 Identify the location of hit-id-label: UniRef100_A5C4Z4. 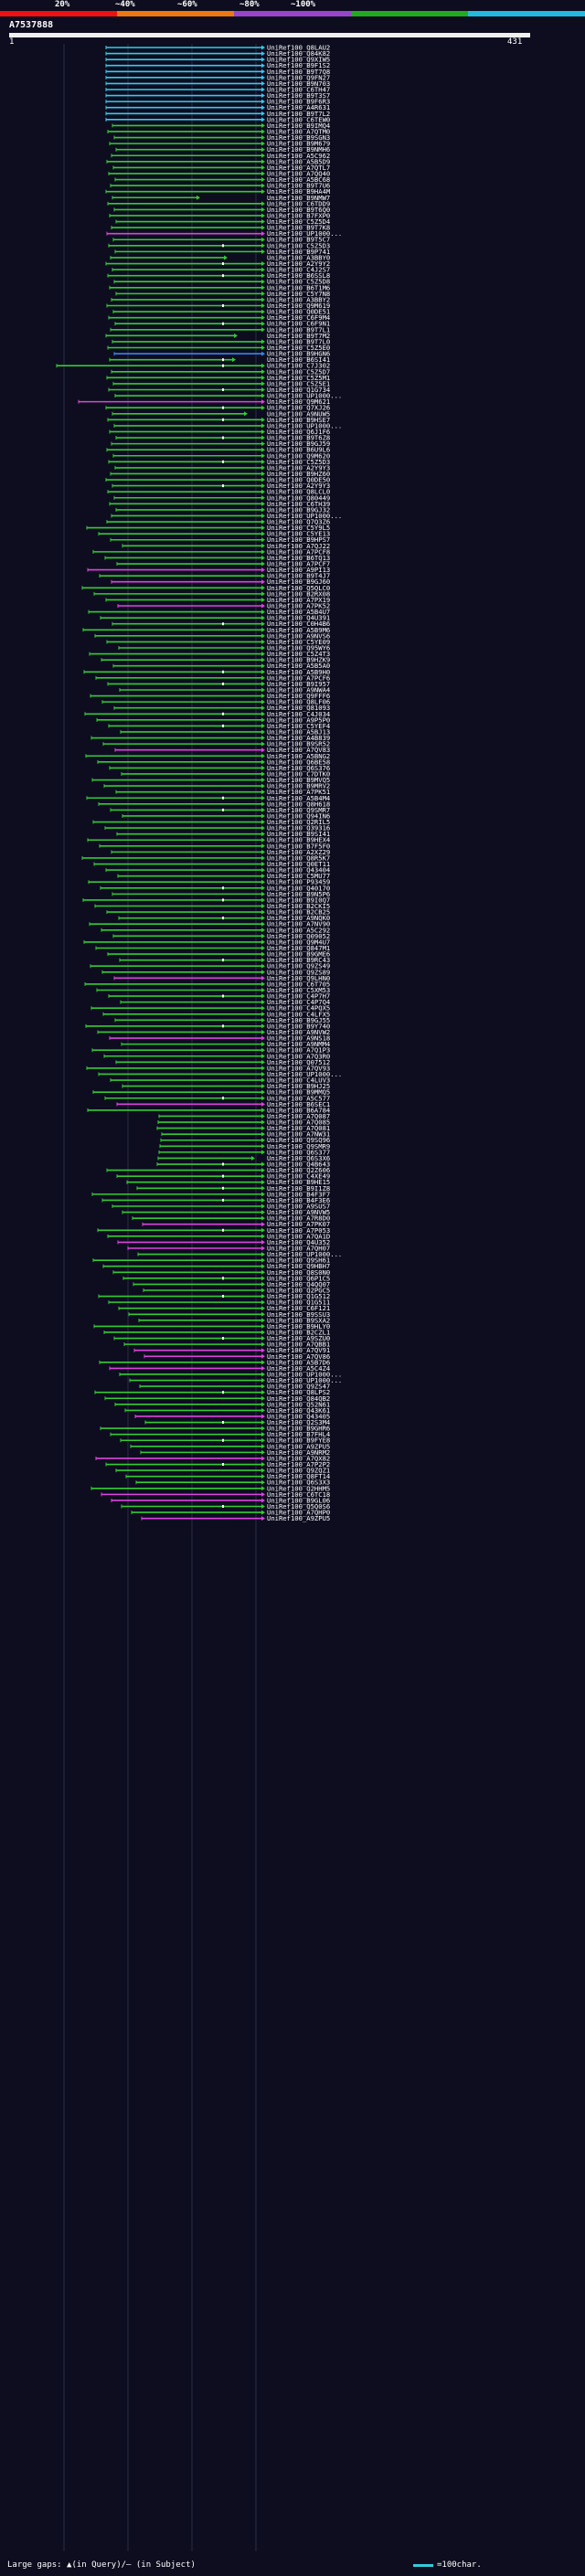
(299, 1368).